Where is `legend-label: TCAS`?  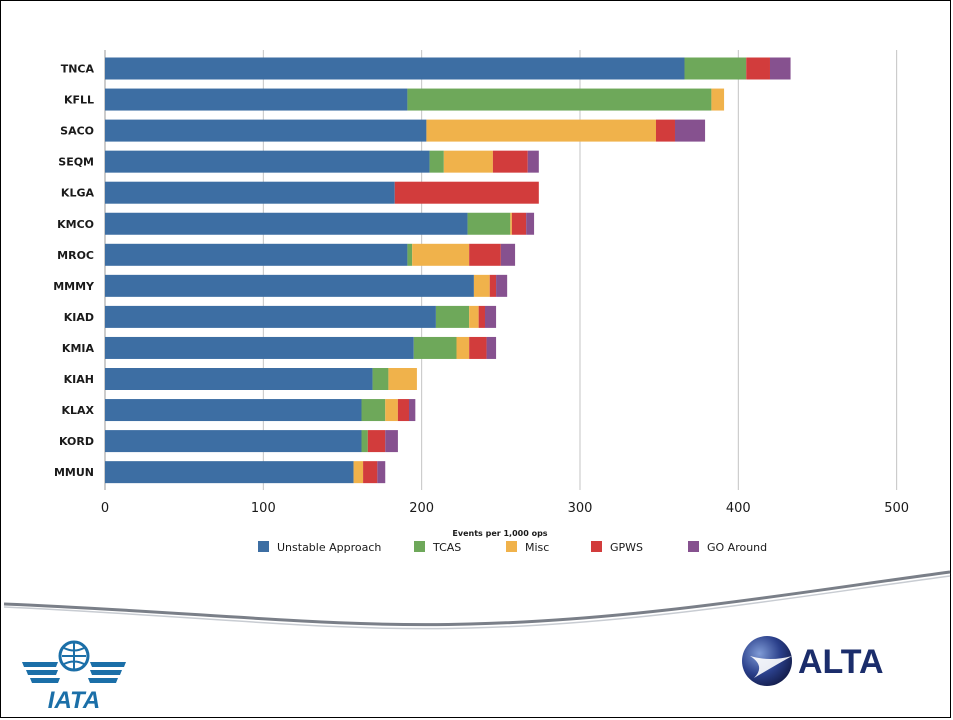 legend-label: TCAS is located at coordinates (446, 547).